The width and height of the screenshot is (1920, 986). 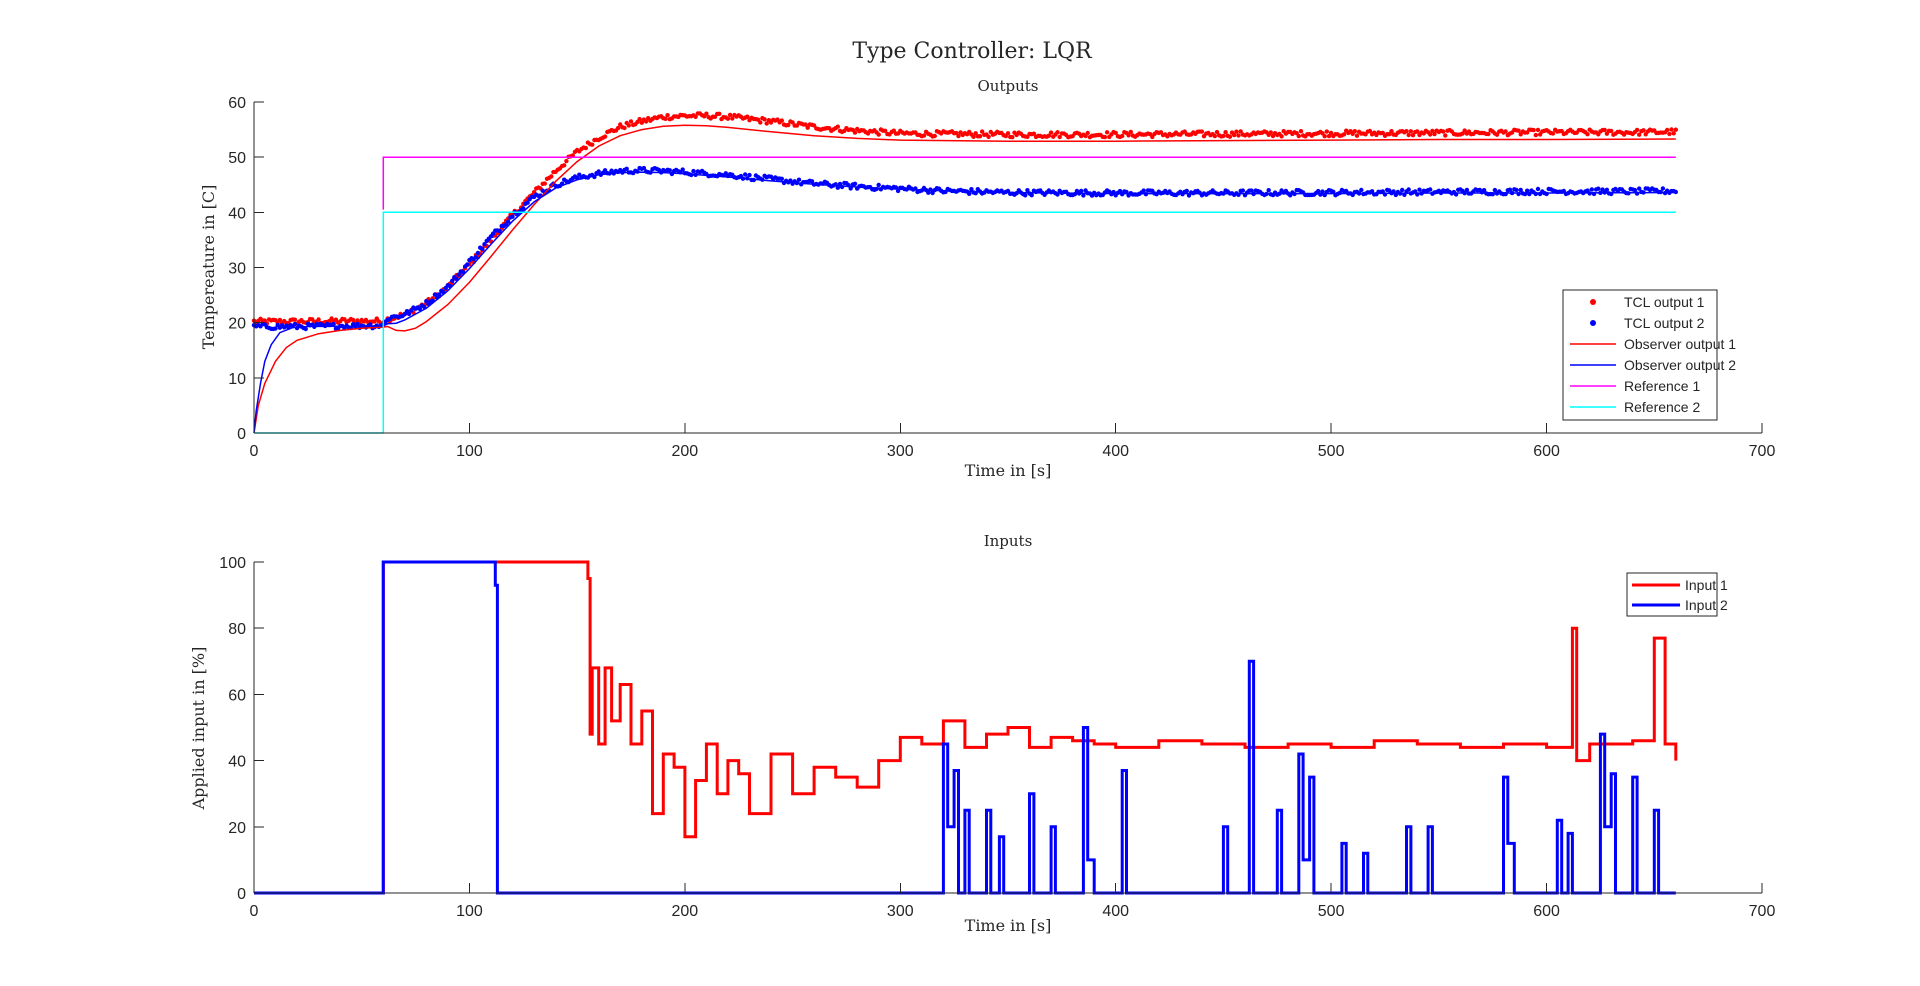 I want to click on legend-label-tcl-output-2: TCL output 2, so click(x=1664, y=323).